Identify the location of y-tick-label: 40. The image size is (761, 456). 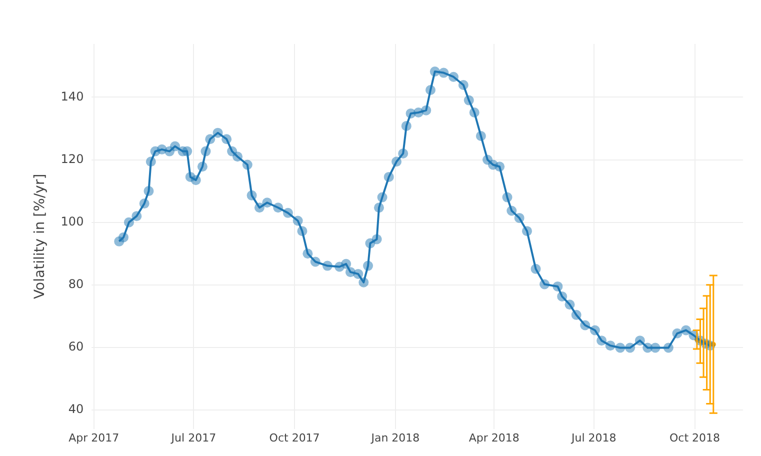
(76, 409).